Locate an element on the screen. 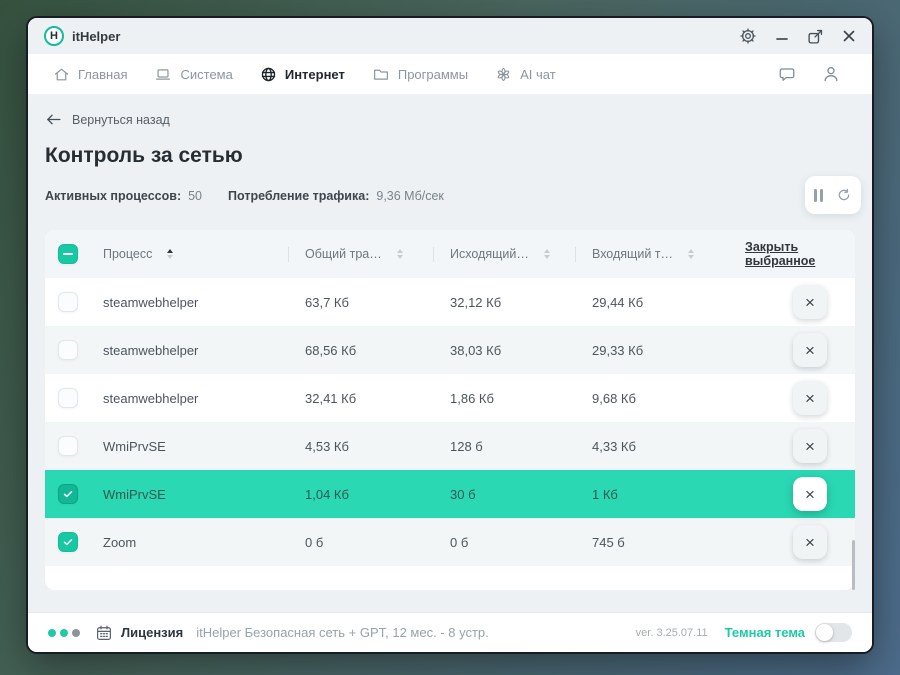 This screenshot has height=675, width=900. table-row: WmiPrvSE 4,53 Кб 128 б 4,33 Кб × is located at coordinates (450, 446).